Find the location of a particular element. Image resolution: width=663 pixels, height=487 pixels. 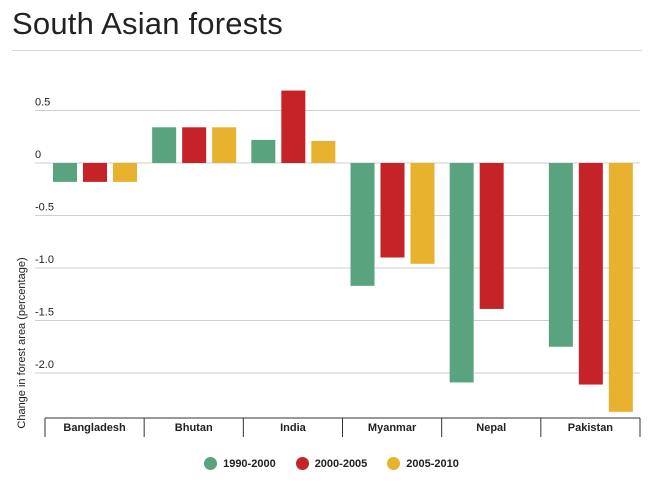

bar-nepal-1990-2000 is located at coordinates (461, 273).